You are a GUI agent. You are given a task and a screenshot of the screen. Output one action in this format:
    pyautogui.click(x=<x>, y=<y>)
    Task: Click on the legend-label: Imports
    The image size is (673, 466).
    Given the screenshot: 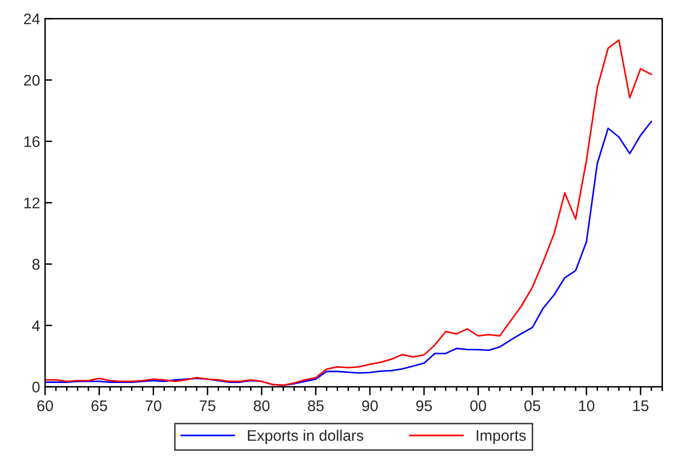 What is the action you would take?
    pyautogui.click(x=501, y=437)
    